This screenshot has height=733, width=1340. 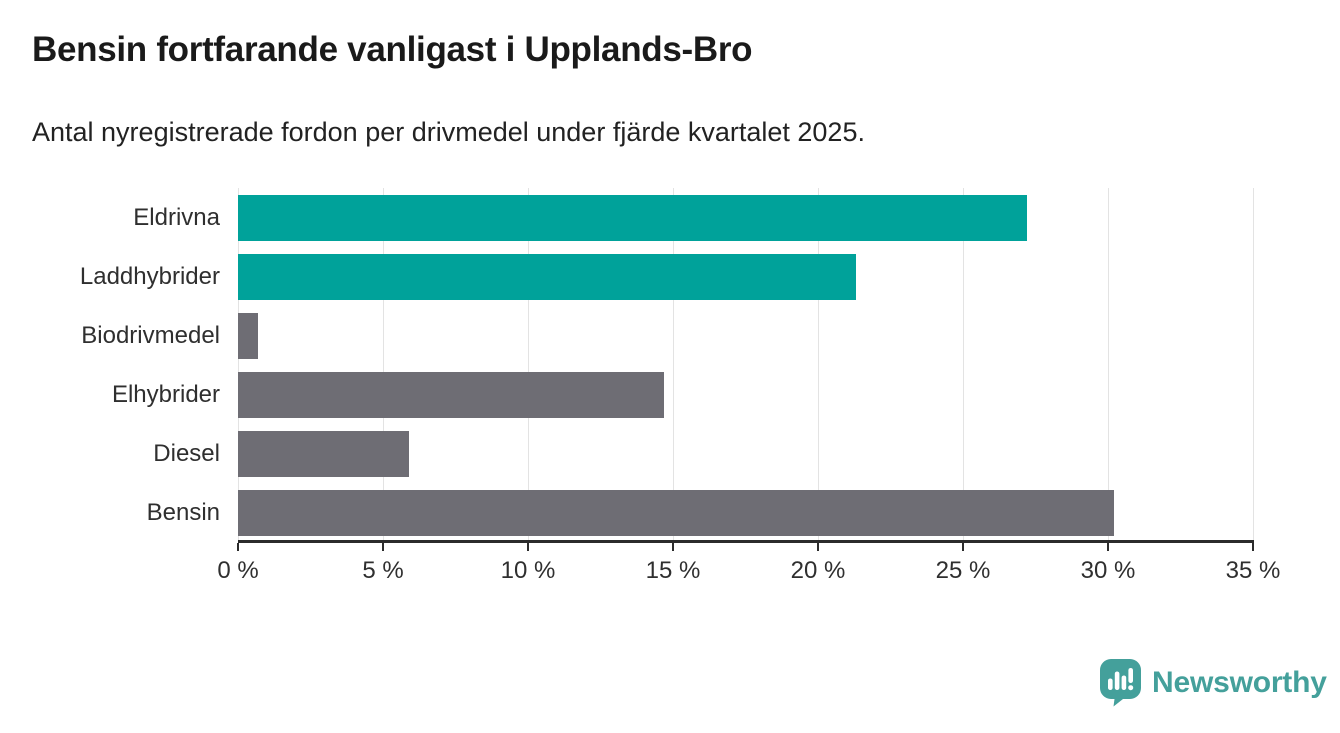 What do you see at coordinates (1239, 682) in the screenshot?
I see `brand-name: Newsworthy` at bounding box center [1239, 682].